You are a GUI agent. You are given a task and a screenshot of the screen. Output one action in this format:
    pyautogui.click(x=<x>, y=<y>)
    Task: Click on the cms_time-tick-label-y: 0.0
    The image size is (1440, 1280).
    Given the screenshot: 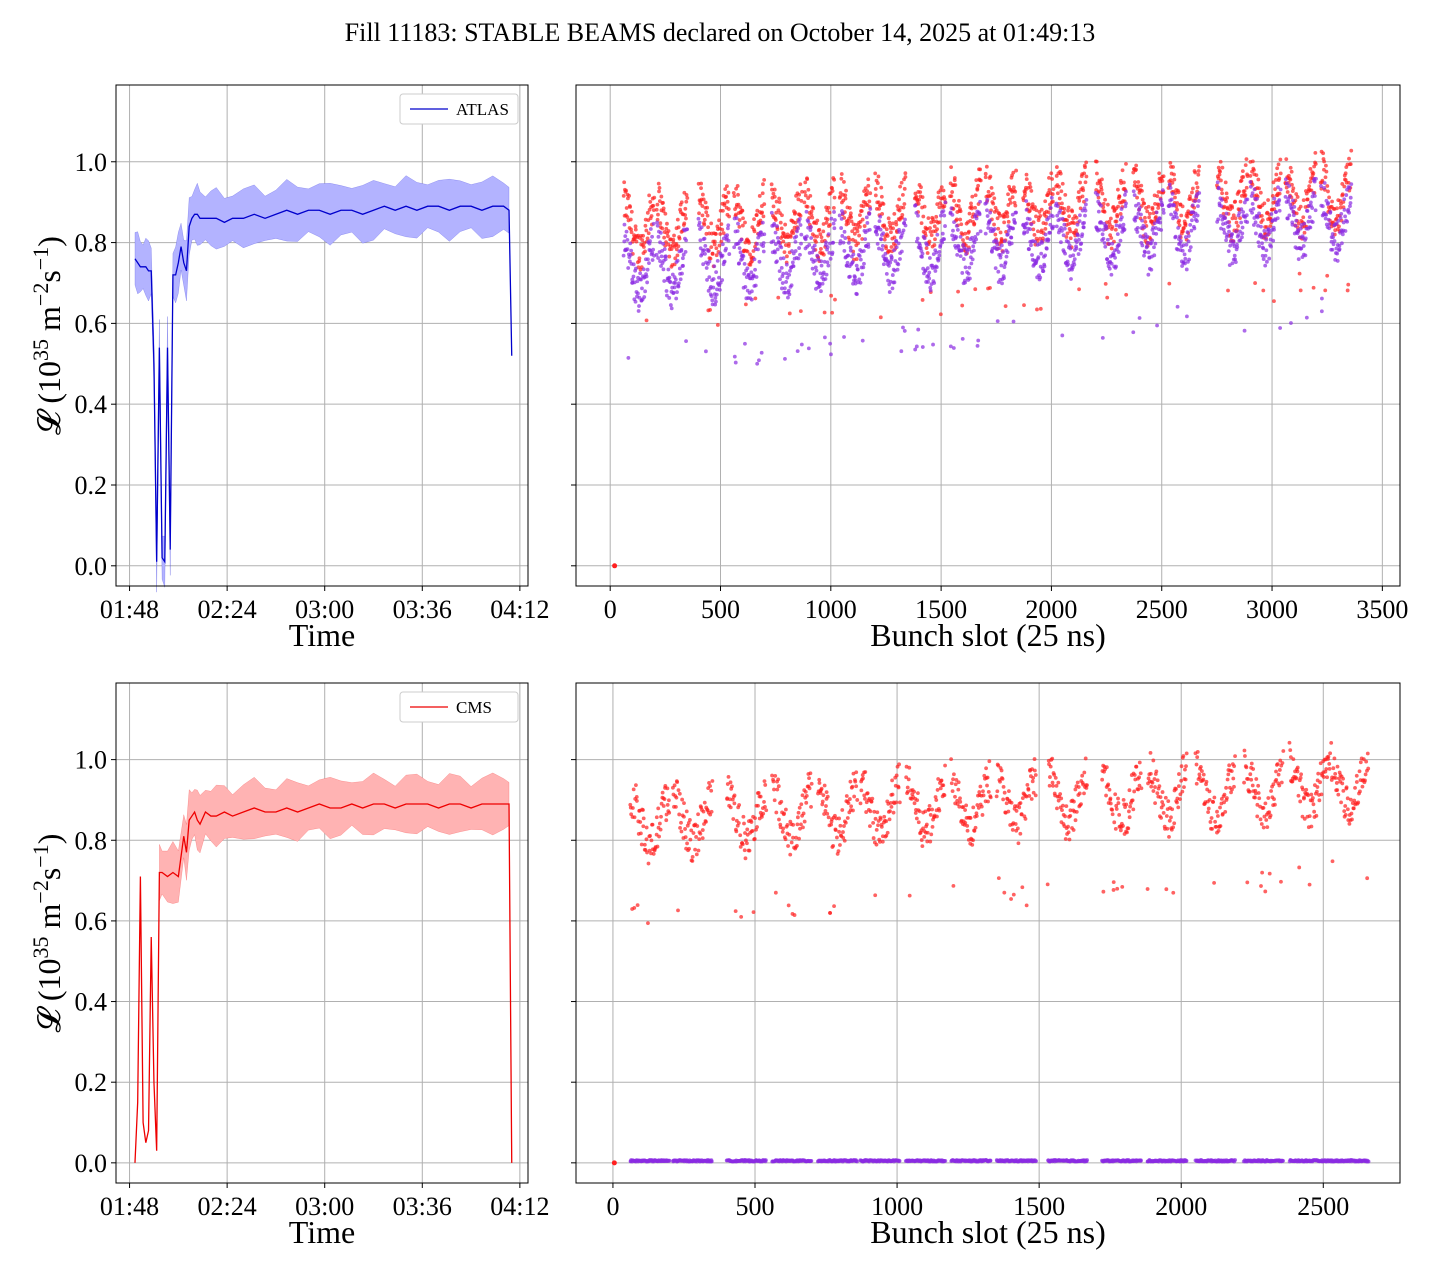 What is the action you would take?
    pyautogui.click(x=91, y=1163)
    